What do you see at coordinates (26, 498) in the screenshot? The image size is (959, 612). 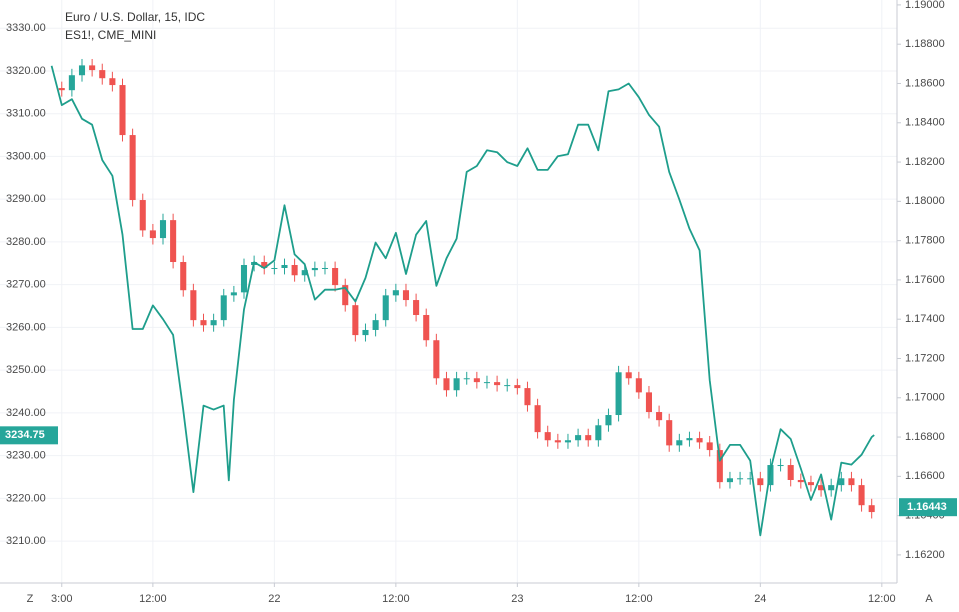 I see `y-tick-label: 3220.00` at bounding box center [26, 498].